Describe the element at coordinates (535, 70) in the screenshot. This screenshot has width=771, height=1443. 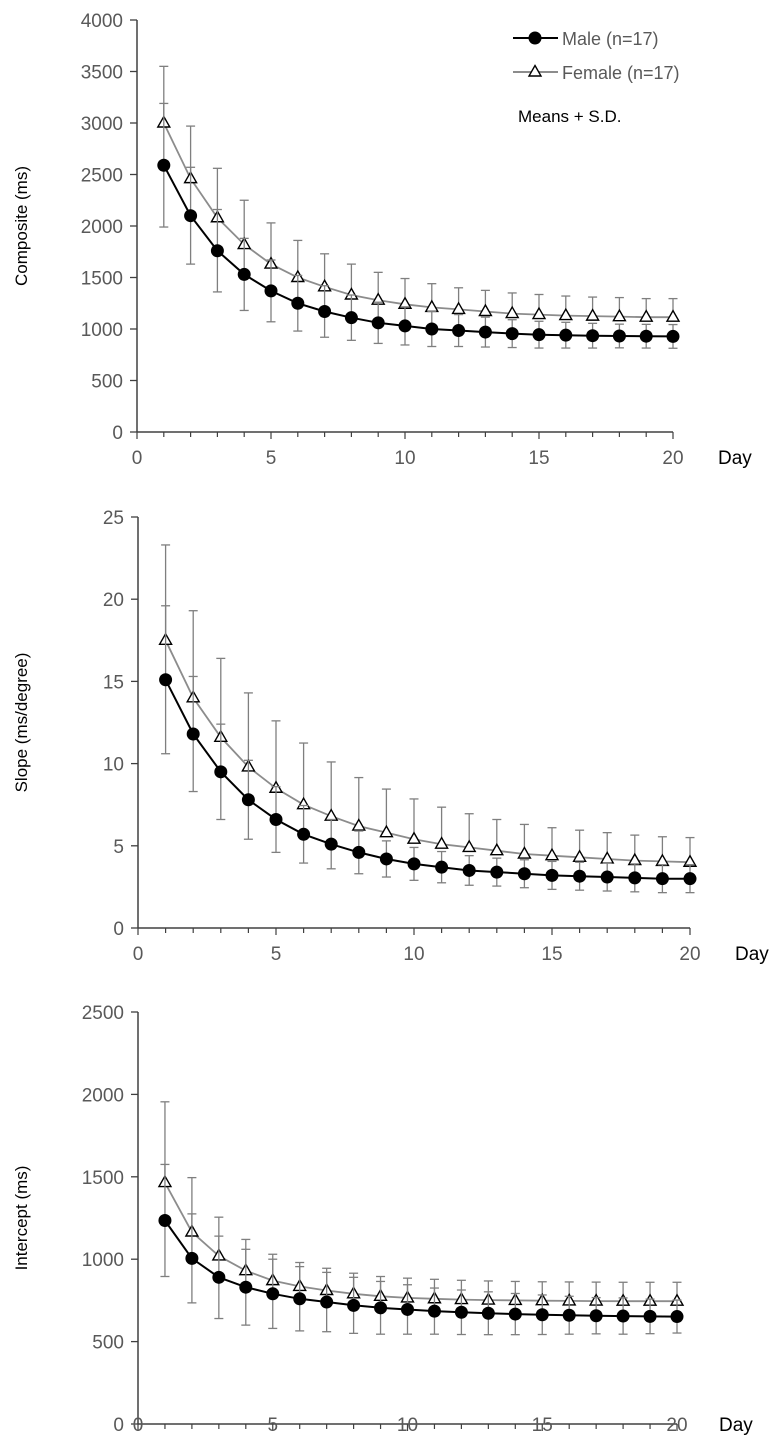
I see `legend-female-marker` at that location.